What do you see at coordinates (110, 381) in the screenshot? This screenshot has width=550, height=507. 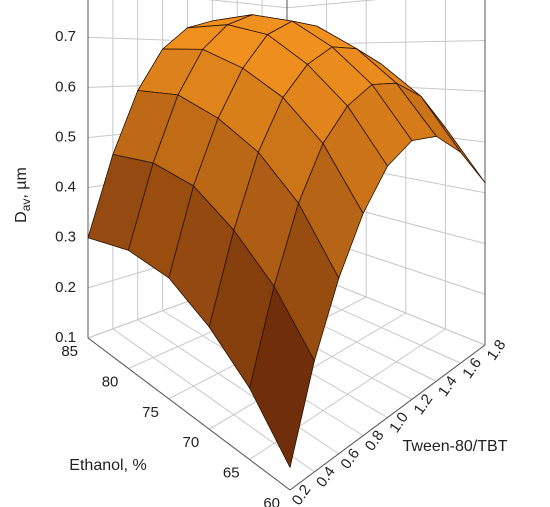 I see `x-tick-label: 80` at bounding box center [110, 381].